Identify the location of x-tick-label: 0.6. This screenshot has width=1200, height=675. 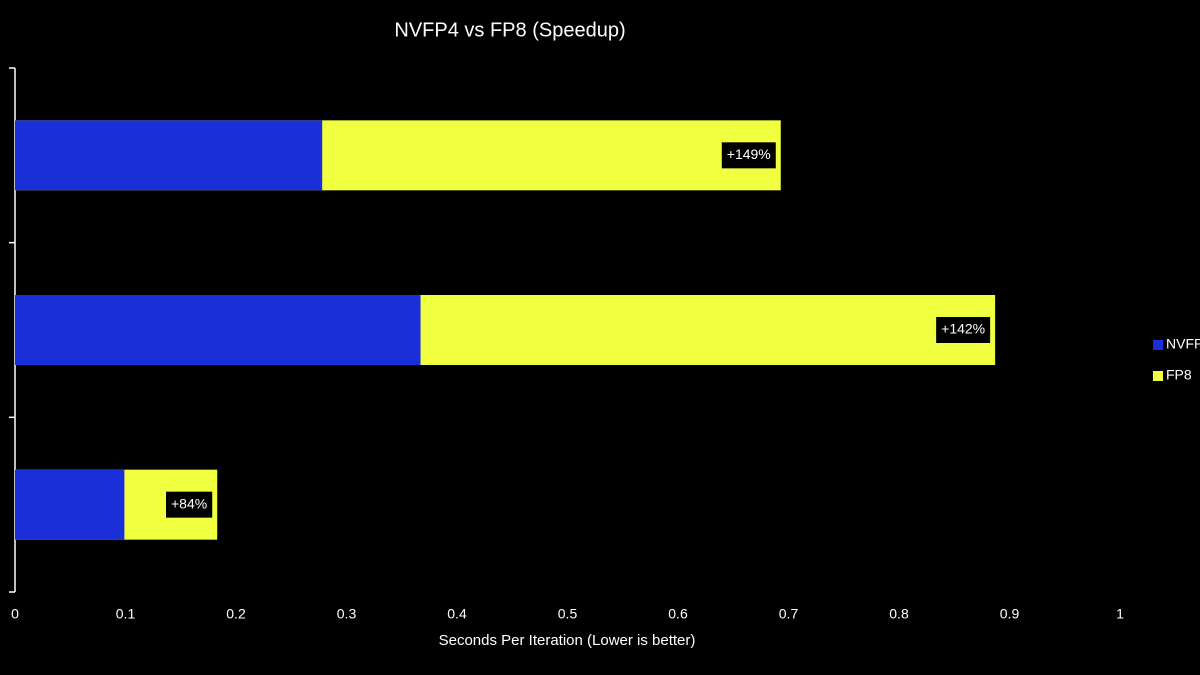
(678, 614).